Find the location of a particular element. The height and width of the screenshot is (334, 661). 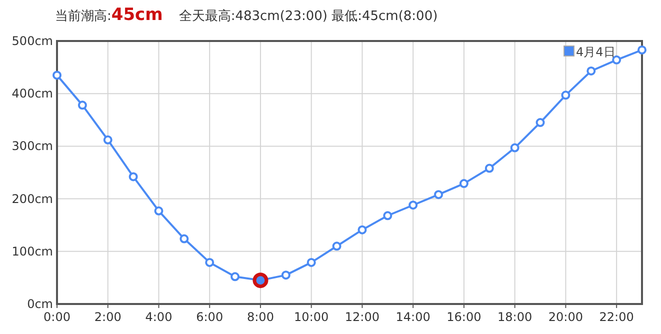

legend-label: 4月4日 is located at coordinates (596, 52).